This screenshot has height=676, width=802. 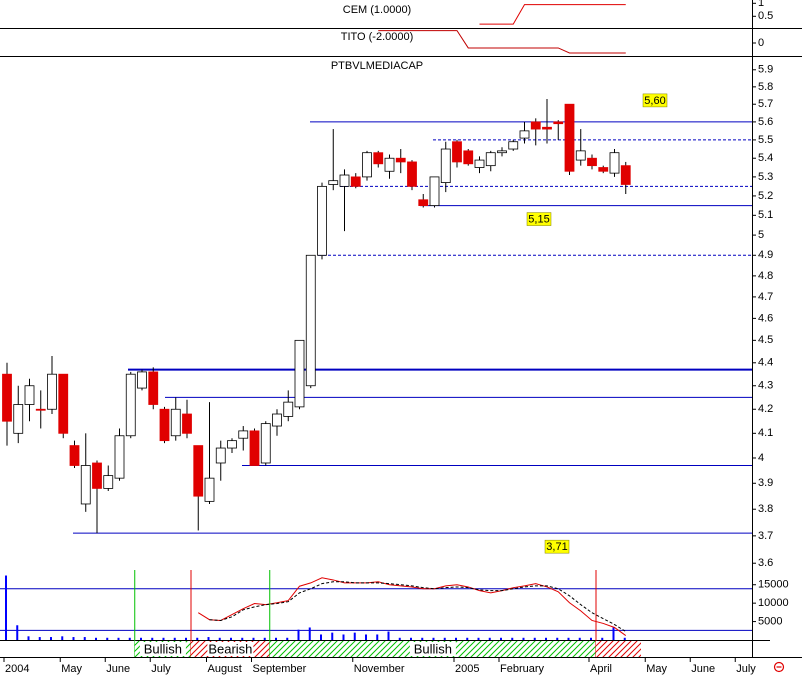 I want to click on y-tick-label: 3.7, so click(x=765, y=536).